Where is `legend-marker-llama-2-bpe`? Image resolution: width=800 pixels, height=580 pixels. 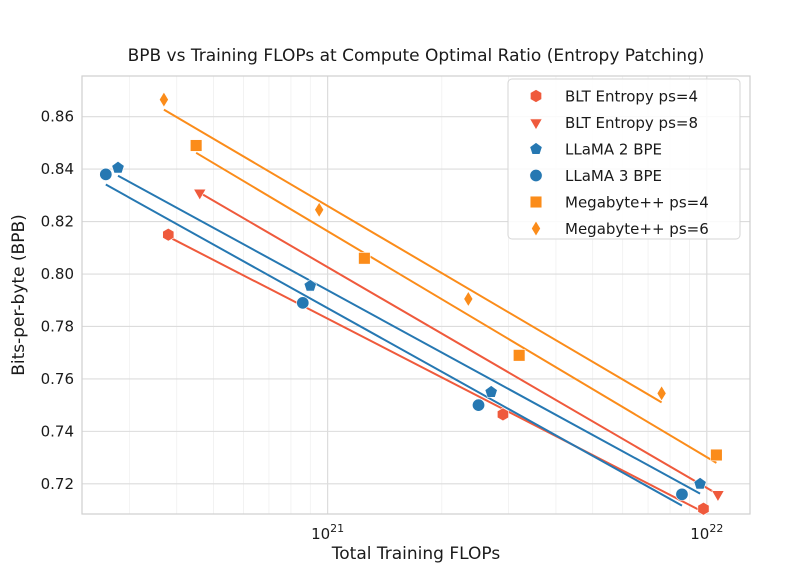 legend-marker-llama-2-bpe is located at coordinates (536, 148).